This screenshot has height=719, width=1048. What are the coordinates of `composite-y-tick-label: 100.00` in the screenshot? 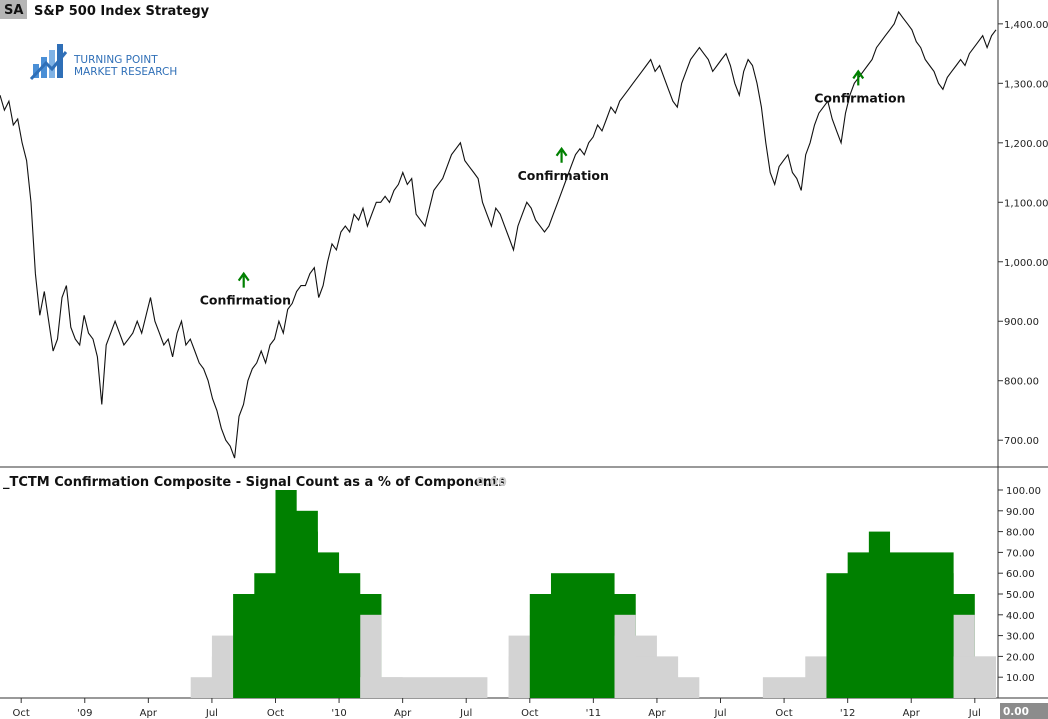 It's located at (1023, 491).